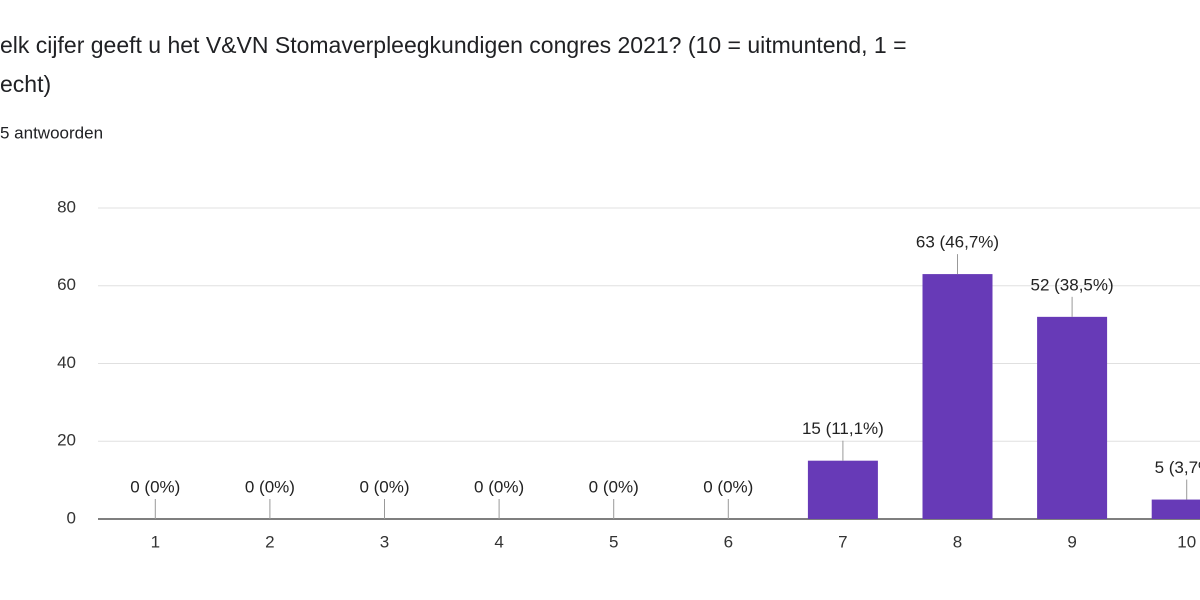 The image size is (1200, 600). Describe the element at coordinates (1071, 541) in the screenshot. I see `x-tick-label: 9` at that location.